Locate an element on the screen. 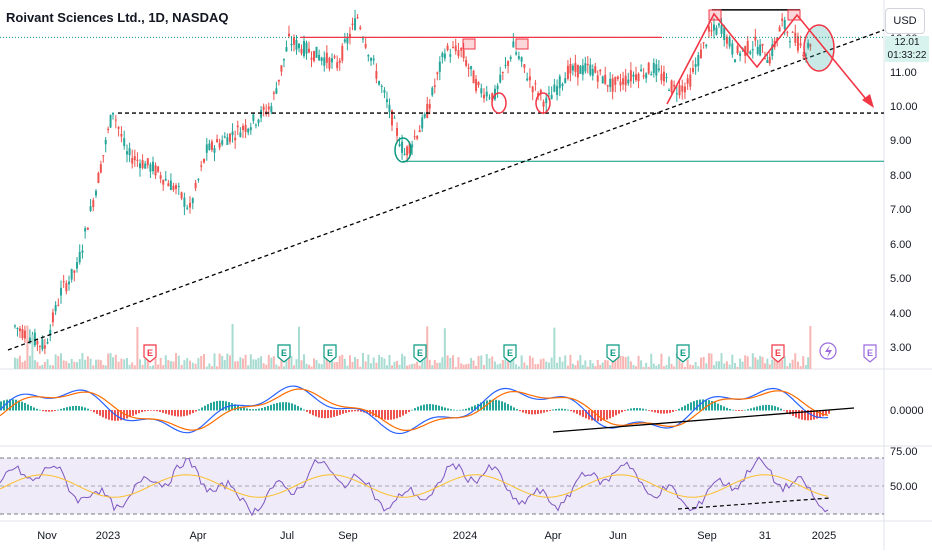  highlight-circle is located at coordinates (403, 150).